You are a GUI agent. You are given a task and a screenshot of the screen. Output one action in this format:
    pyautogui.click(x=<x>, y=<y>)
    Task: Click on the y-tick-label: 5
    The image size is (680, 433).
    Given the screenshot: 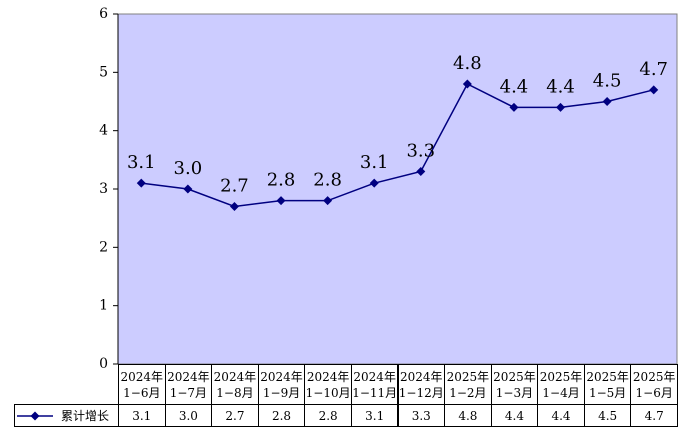 What is the action you would take?
    pyautogui.click(x=103, y=72)
    